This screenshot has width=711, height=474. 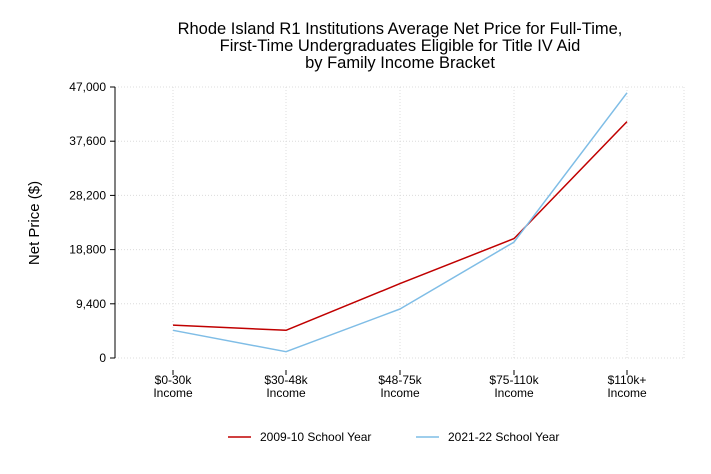 I want to click on x-tick-label: $48-75k, so click(x=400, y=380).